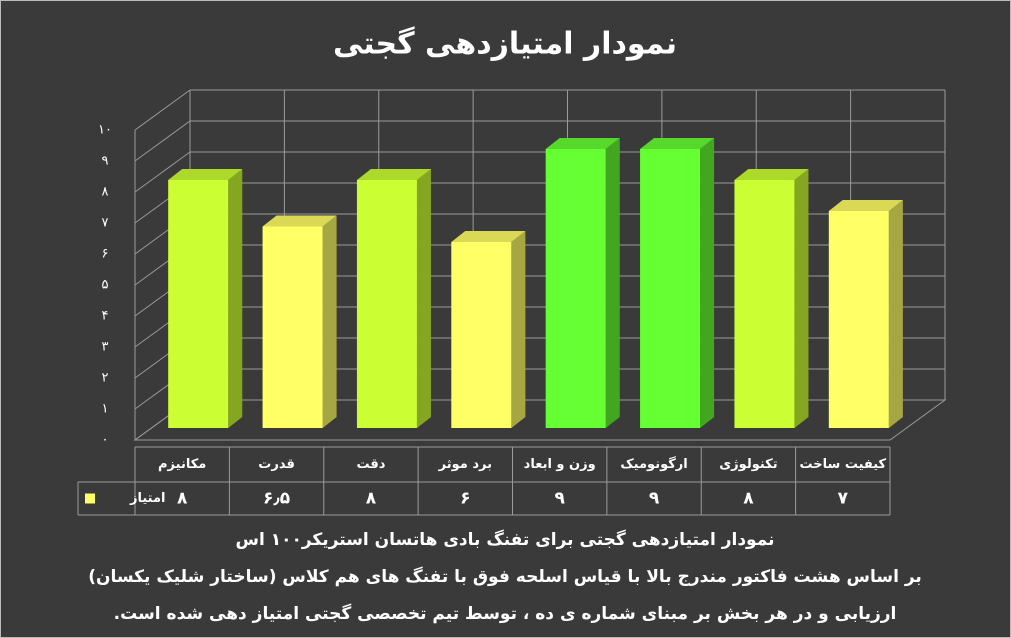 This screenshot has width=1011, height=638. What do you see at coordinates (105, 316) in the screenshot?
I see `y-tick-label: ۴` at bounding box center [105, 316].